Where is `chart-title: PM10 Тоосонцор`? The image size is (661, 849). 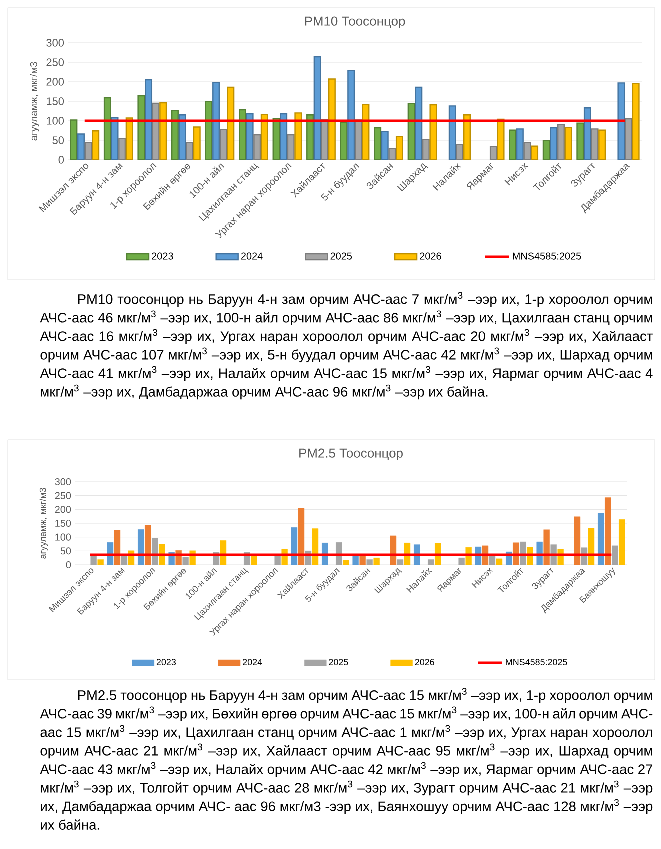 chart-title: PM10 Тоосонцор is located at coordinates (355, 22).